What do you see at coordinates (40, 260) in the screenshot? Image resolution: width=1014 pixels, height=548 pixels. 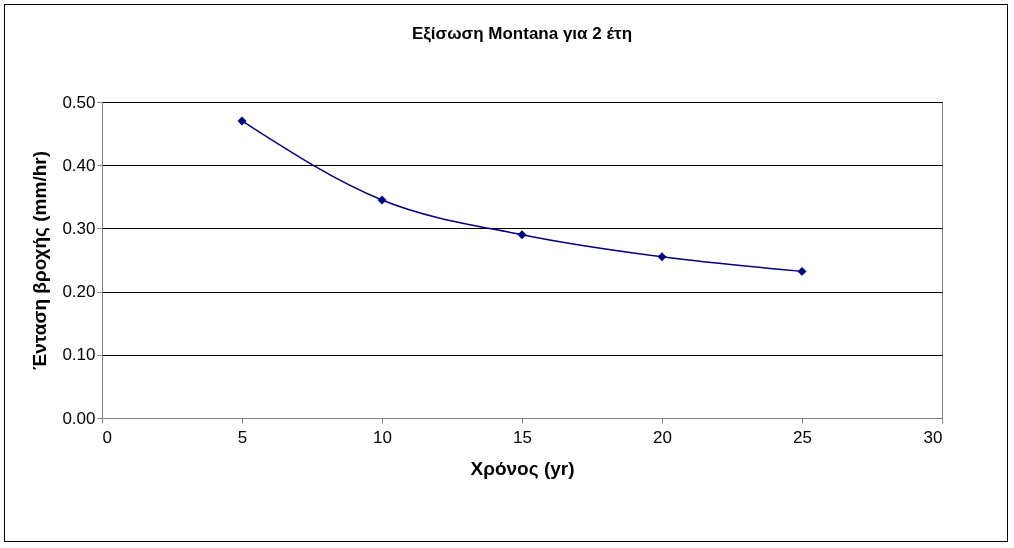 I see `y-axis-title: Ένταση βροχής (mm/hr)` at bounding box center [40, 260].